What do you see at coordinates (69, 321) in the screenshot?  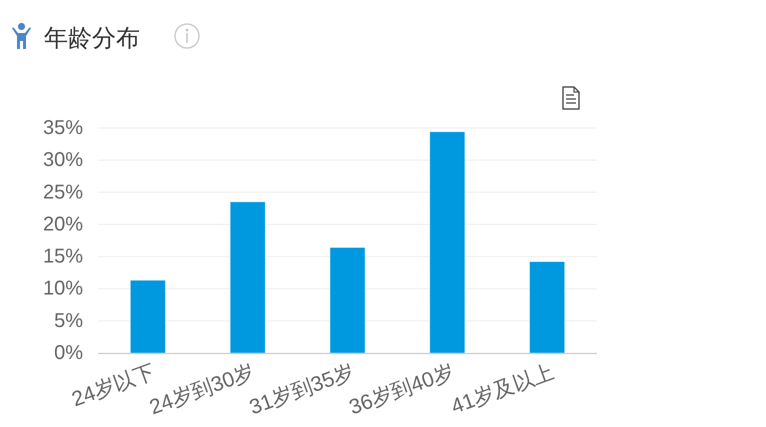 I see `y-tick-label: 5%` at bounding box center [69, 321].